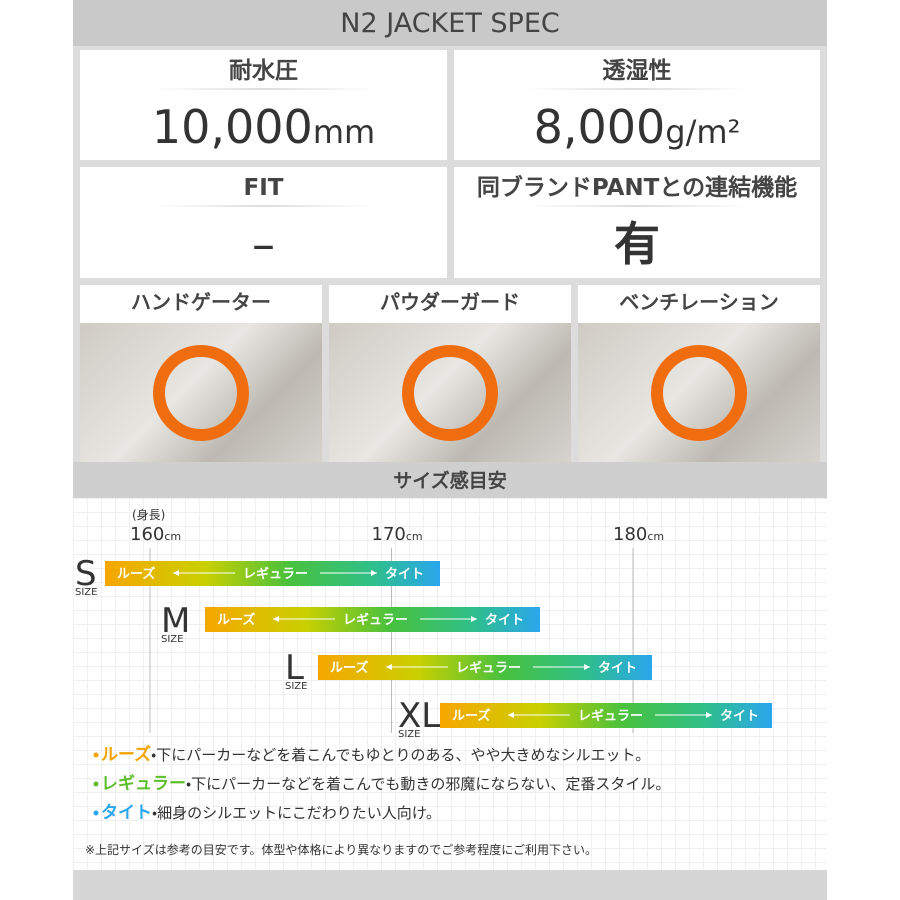 The width and height of the screenshot is (900, 900). I want to click on note: タイト・細身のシルエットにこだわりたい人向け。, so click(271, 813).